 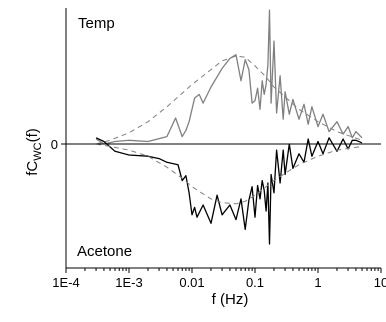 What do you see at coordinates (32, 168) in the screenshot?
I see `y-axis-label-main: fC` at bounding box center [32, 168].